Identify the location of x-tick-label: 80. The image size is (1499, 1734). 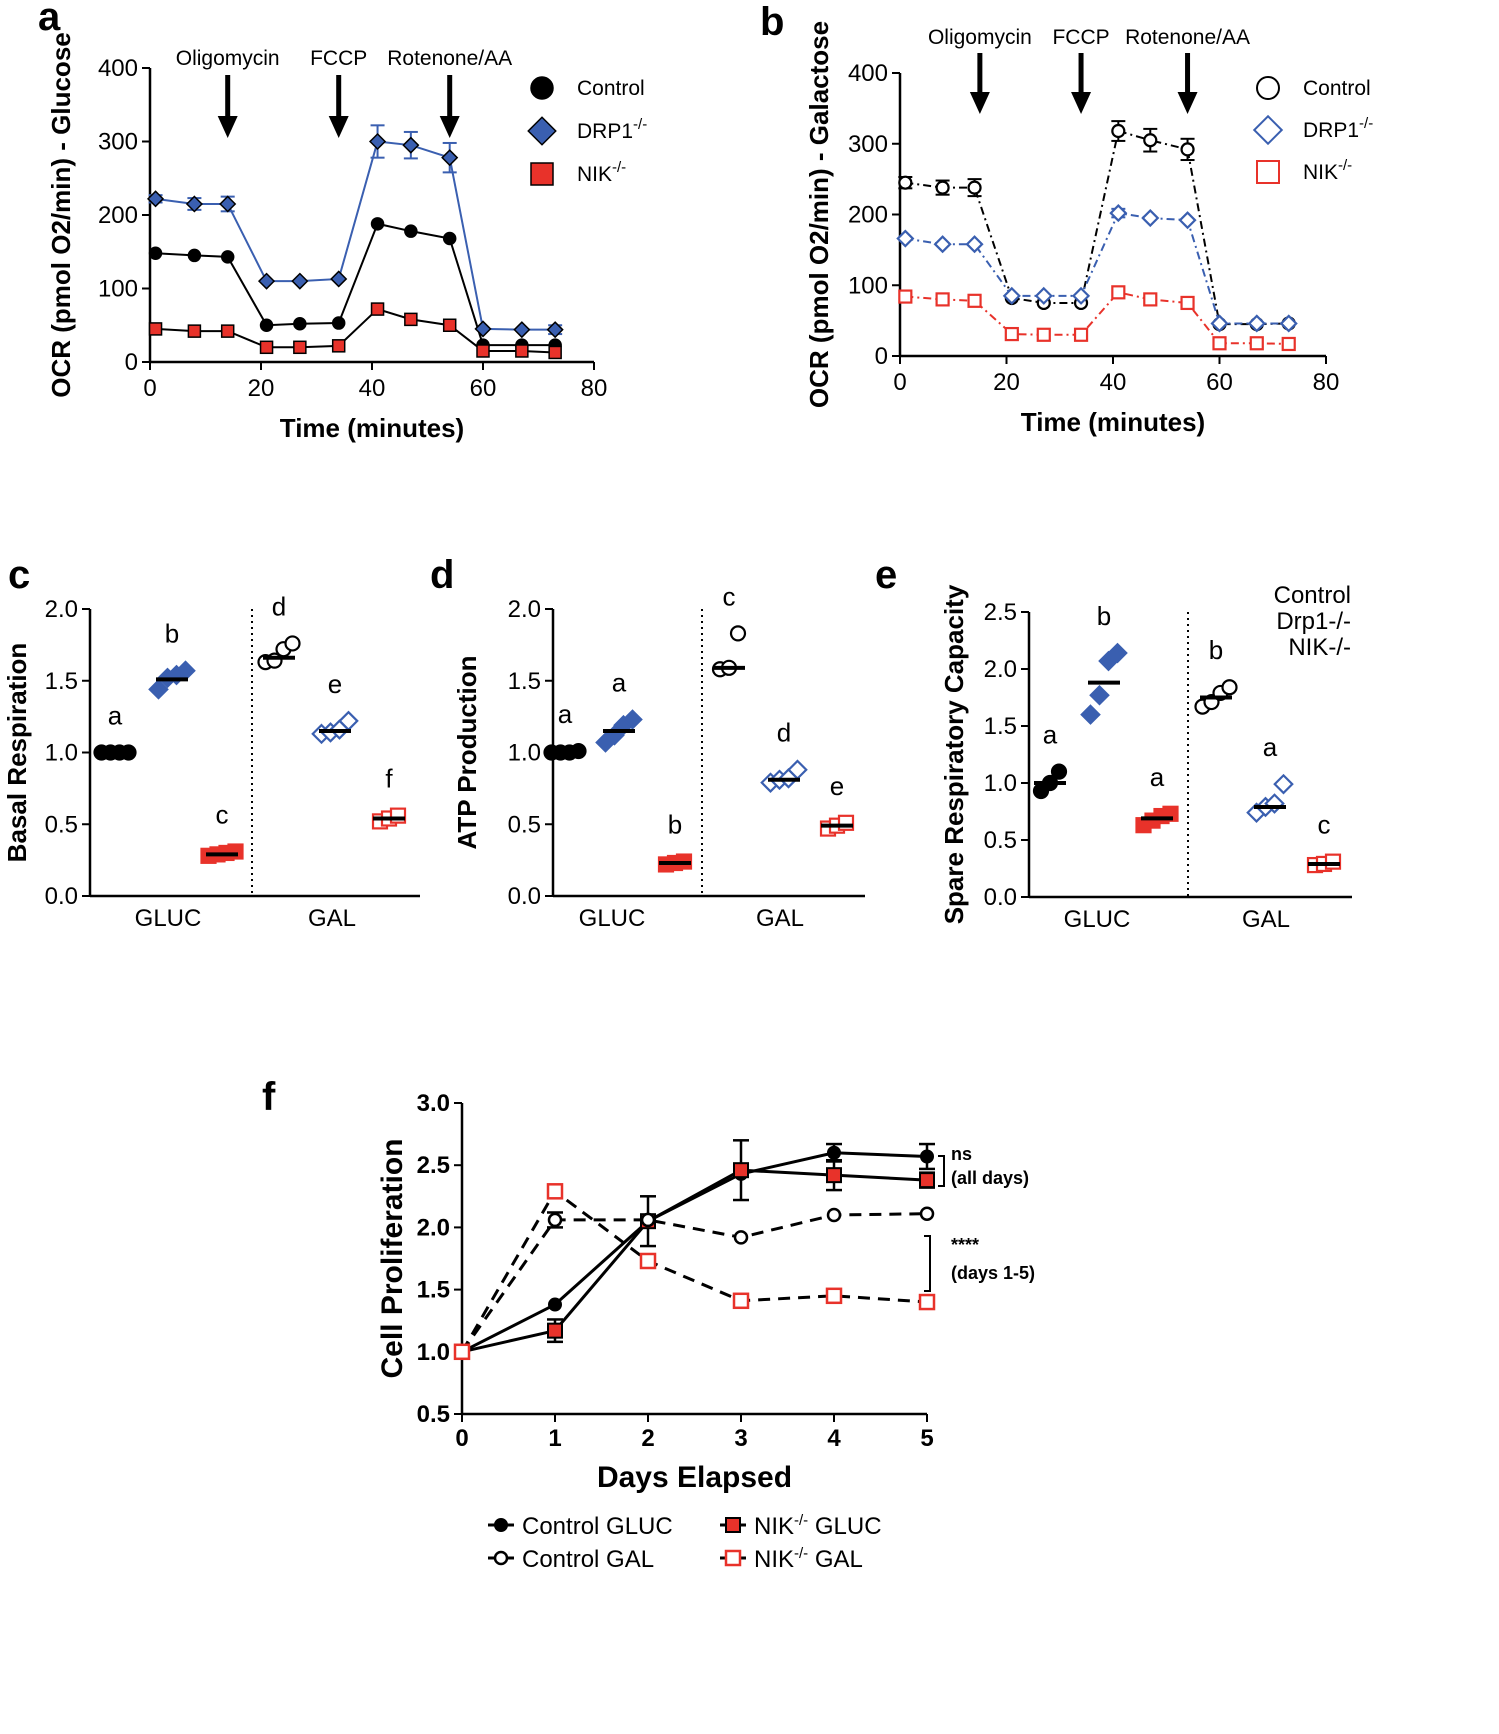
(594, 388).